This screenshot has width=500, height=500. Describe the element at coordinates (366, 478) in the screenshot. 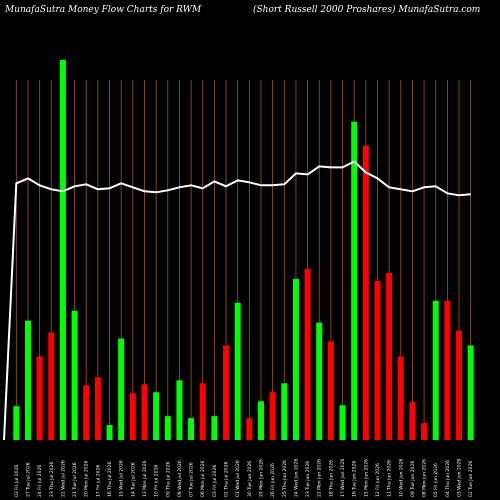

I see `x-tick-label: 15 Mon Jun 2026` at that location.